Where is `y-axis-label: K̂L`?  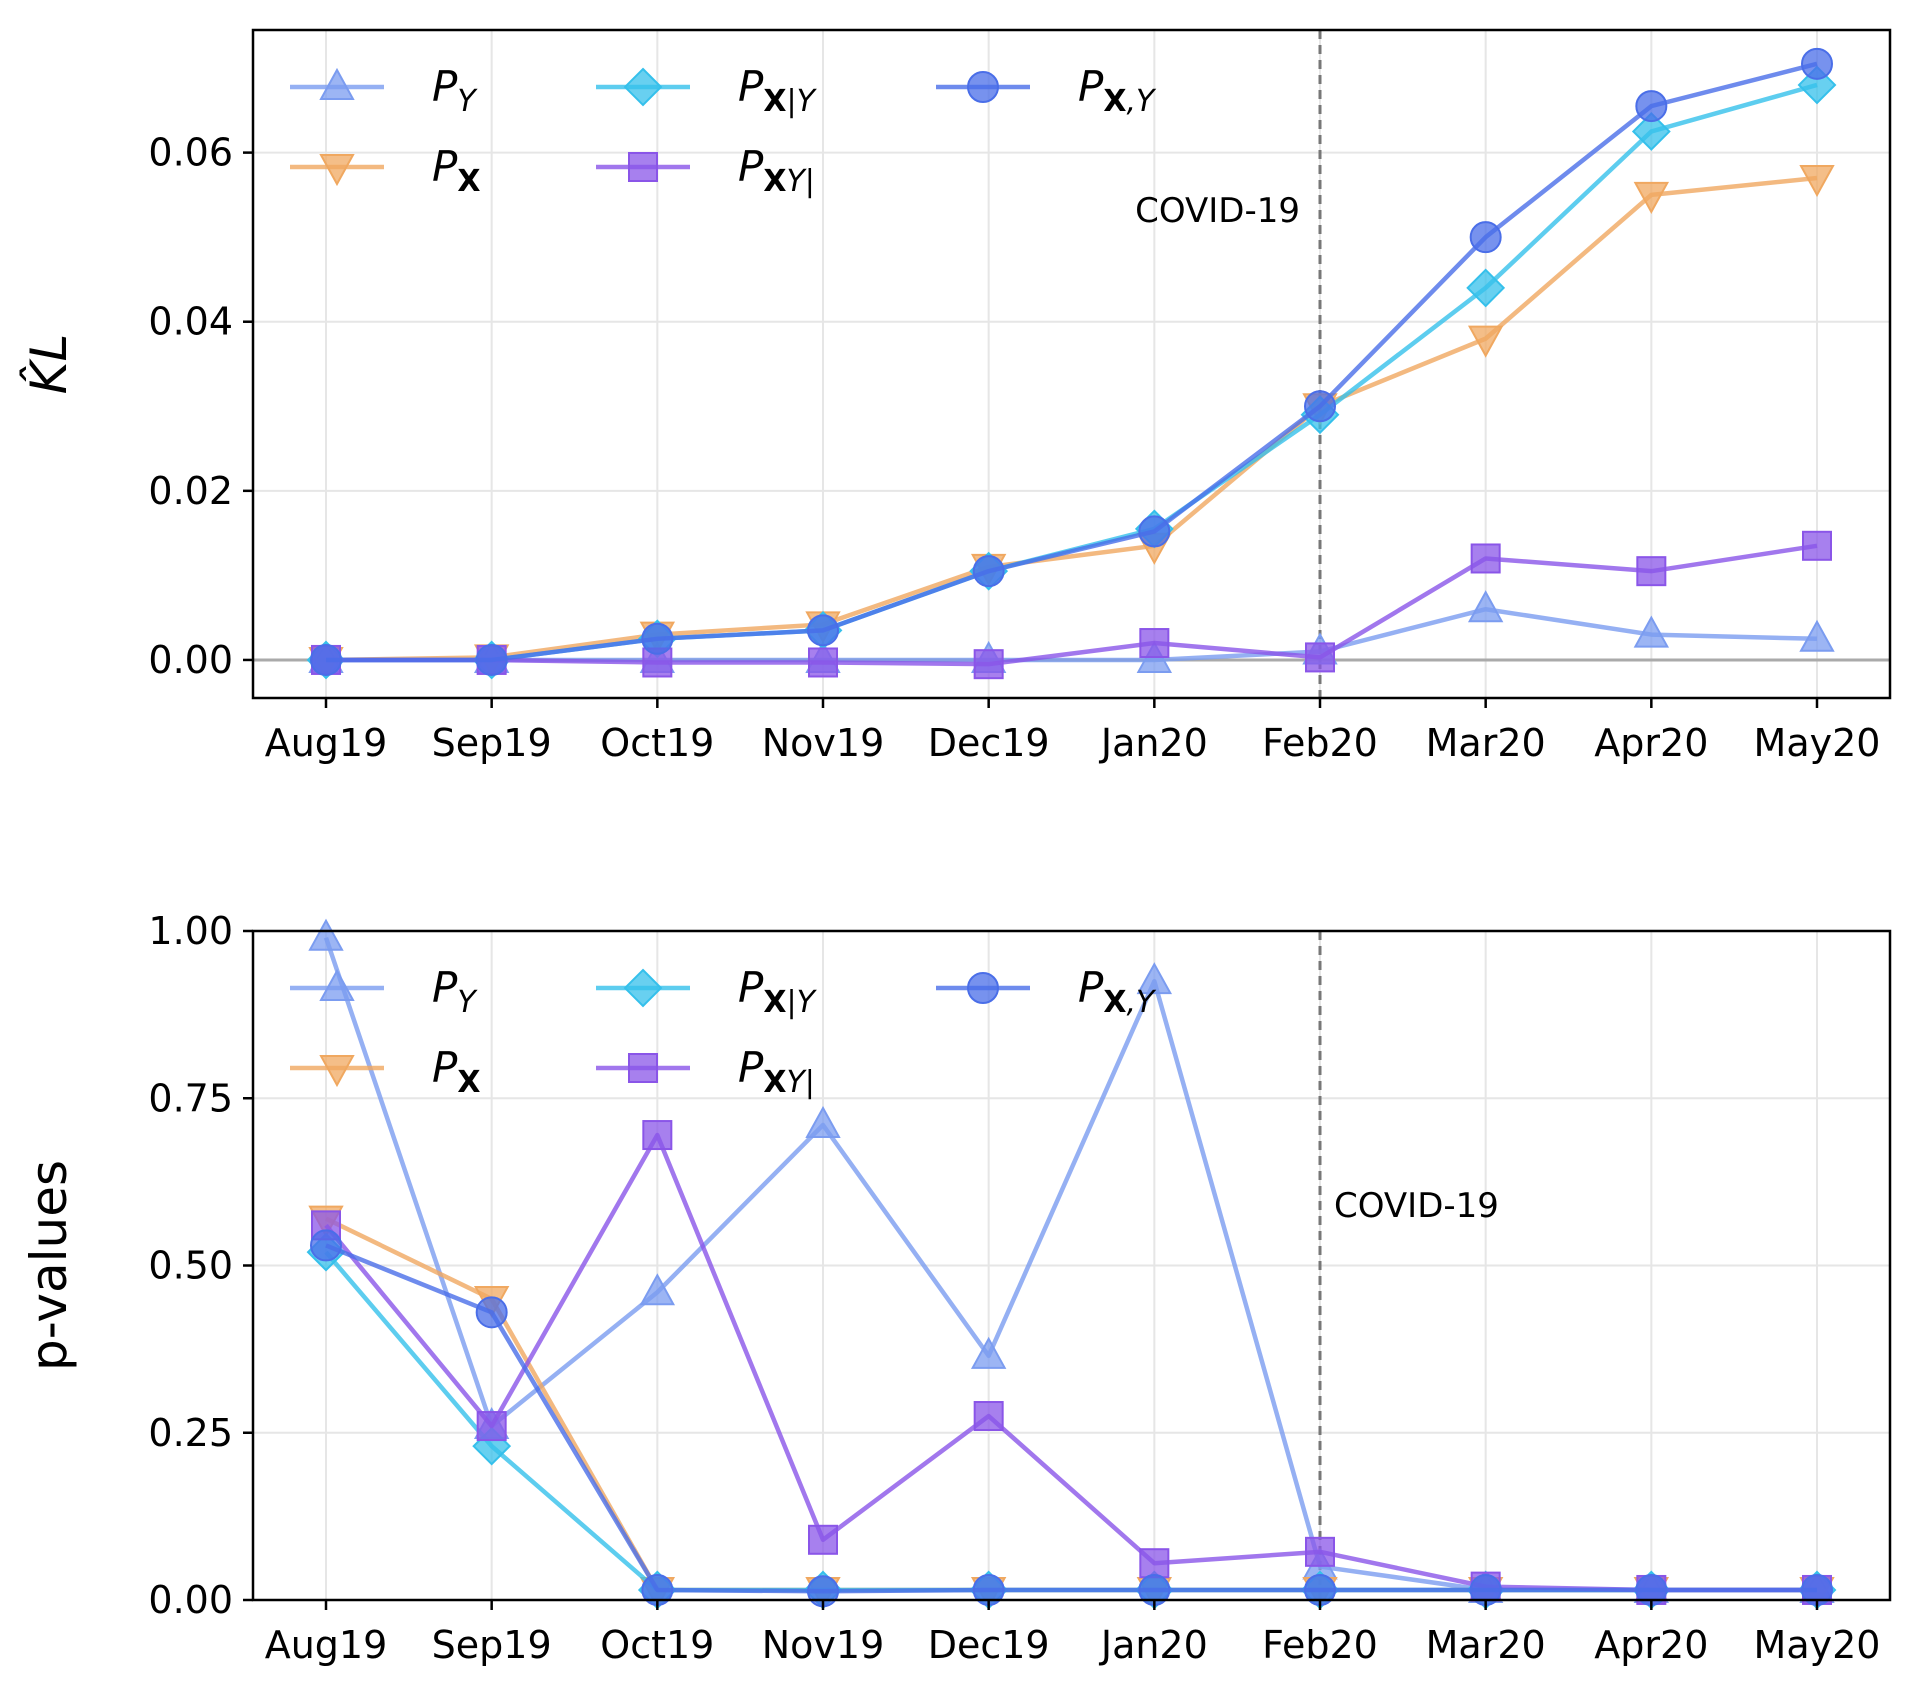
y-axis-label: K̂L is located at coordinates (48, 364).